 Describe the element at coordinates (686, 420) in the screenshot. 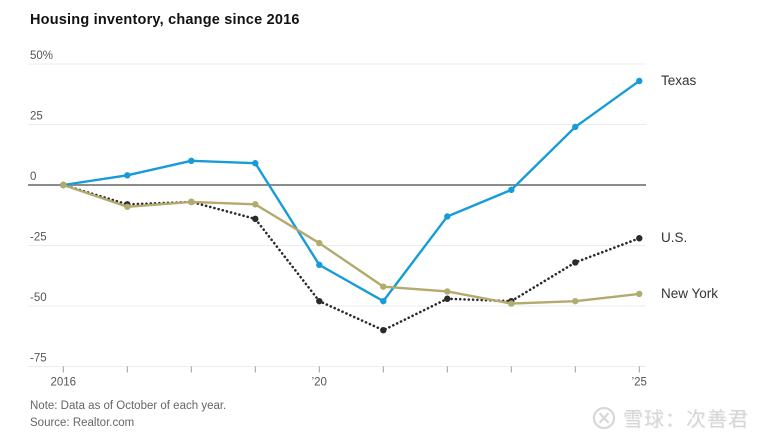

I see `watermark-text: 雪球：次善君` at that location.